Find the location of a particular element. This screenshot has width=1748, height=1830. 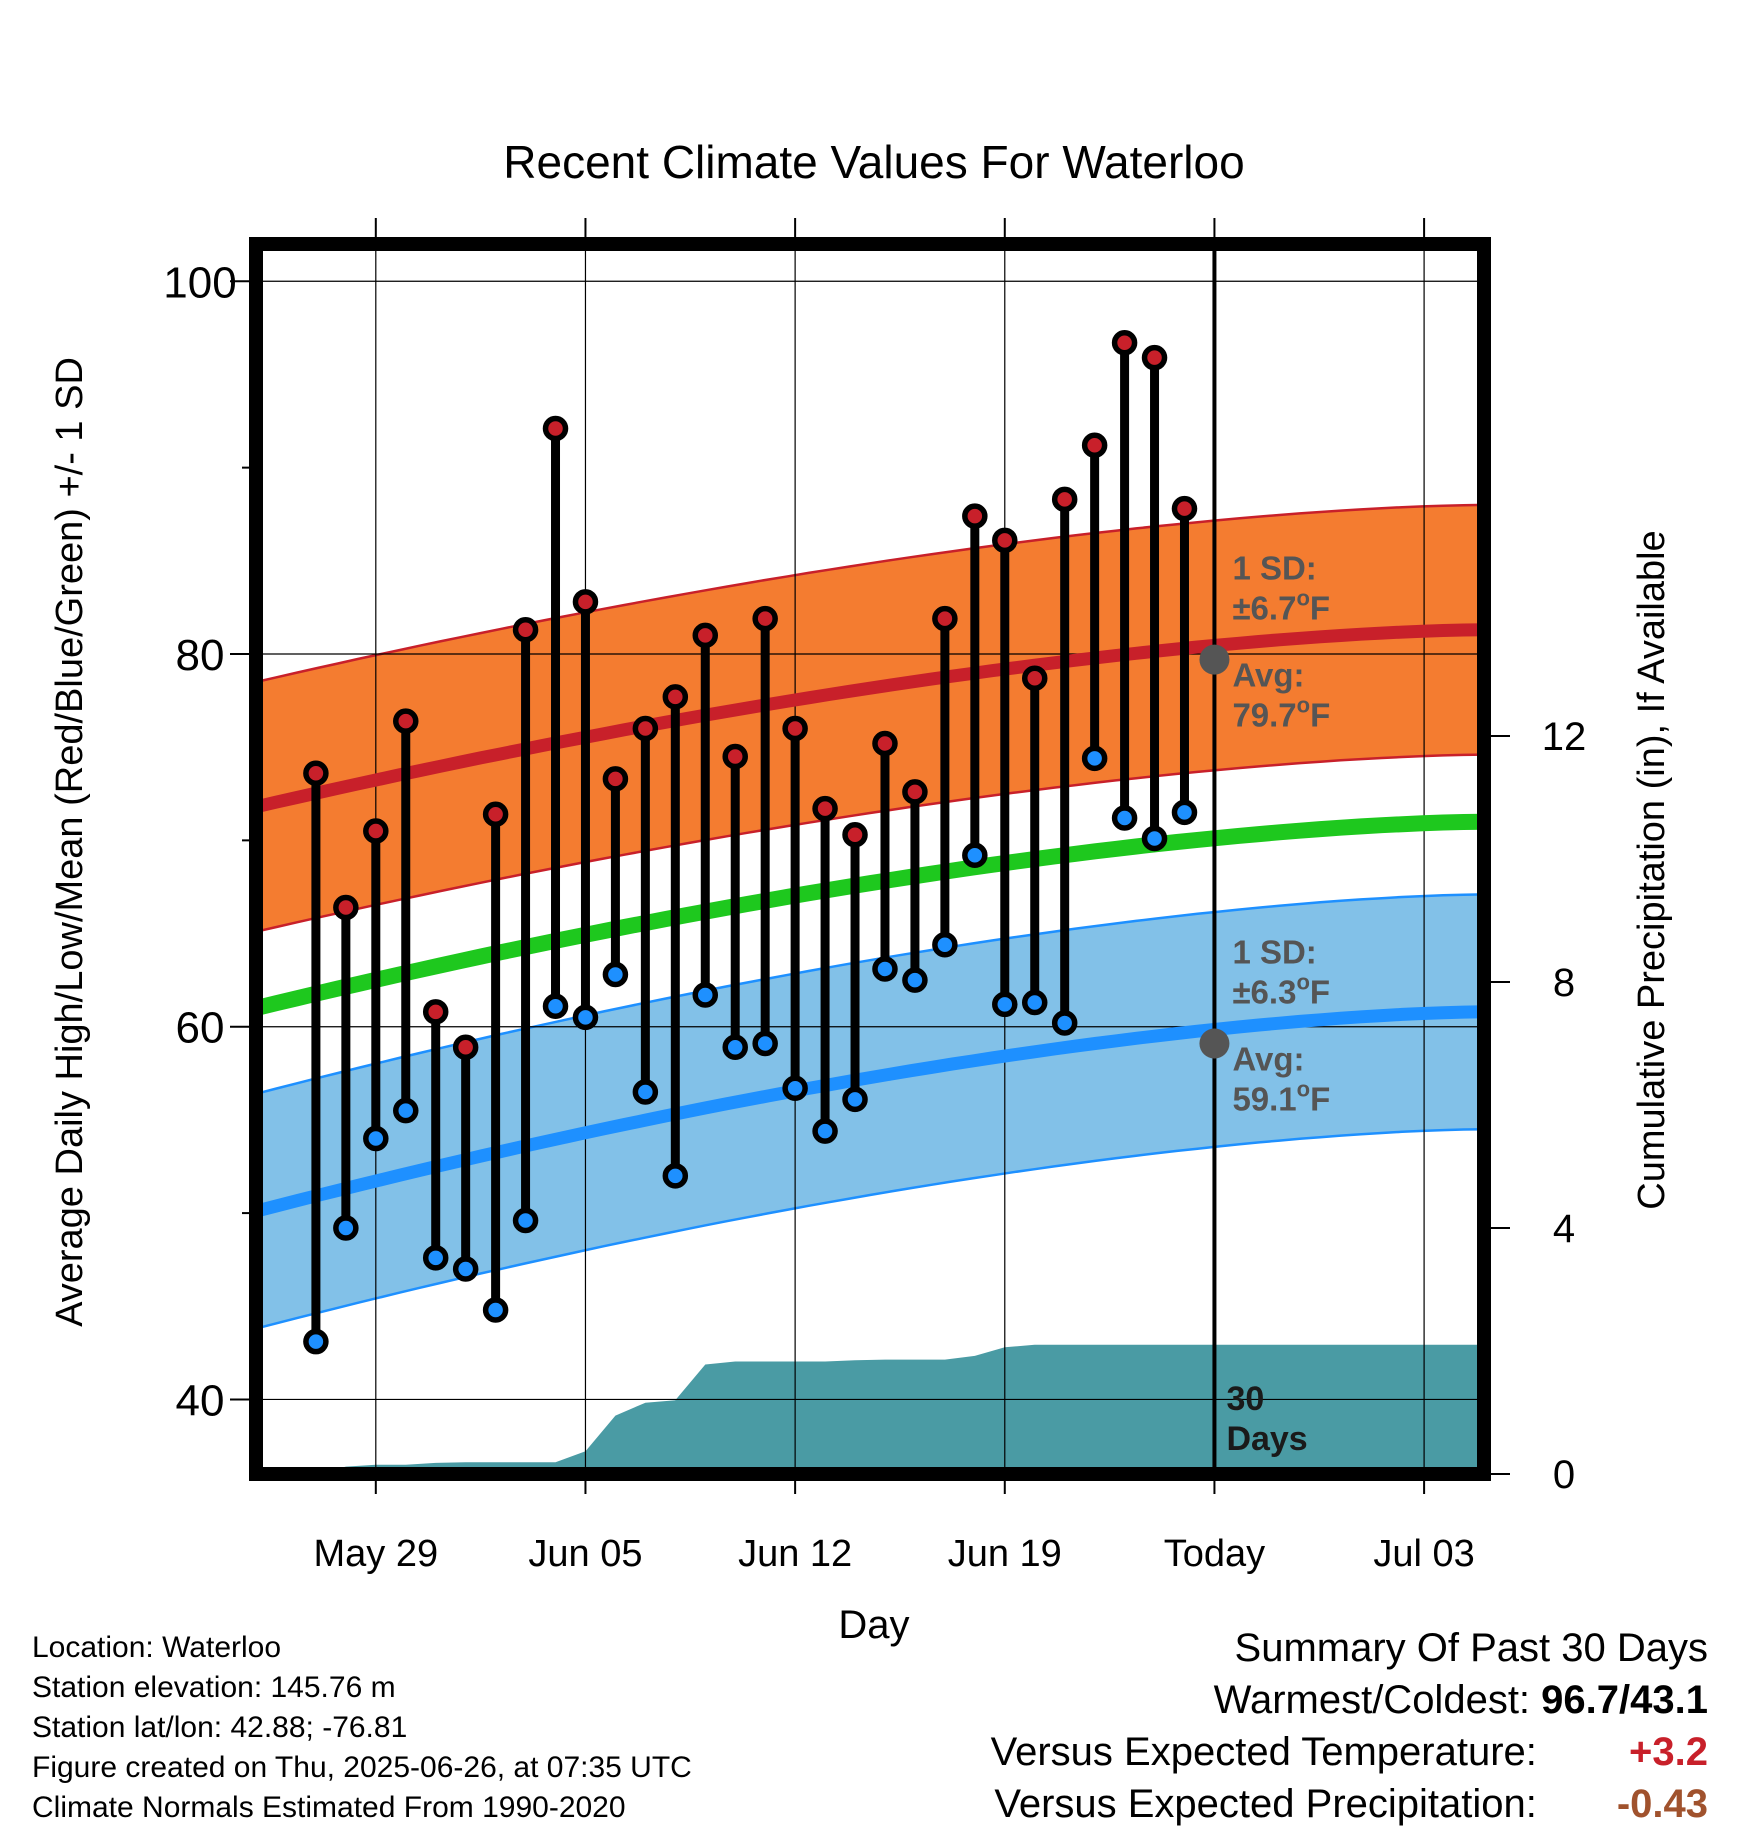

days-count-label: 30 is located at coordinates (1245, 1399).